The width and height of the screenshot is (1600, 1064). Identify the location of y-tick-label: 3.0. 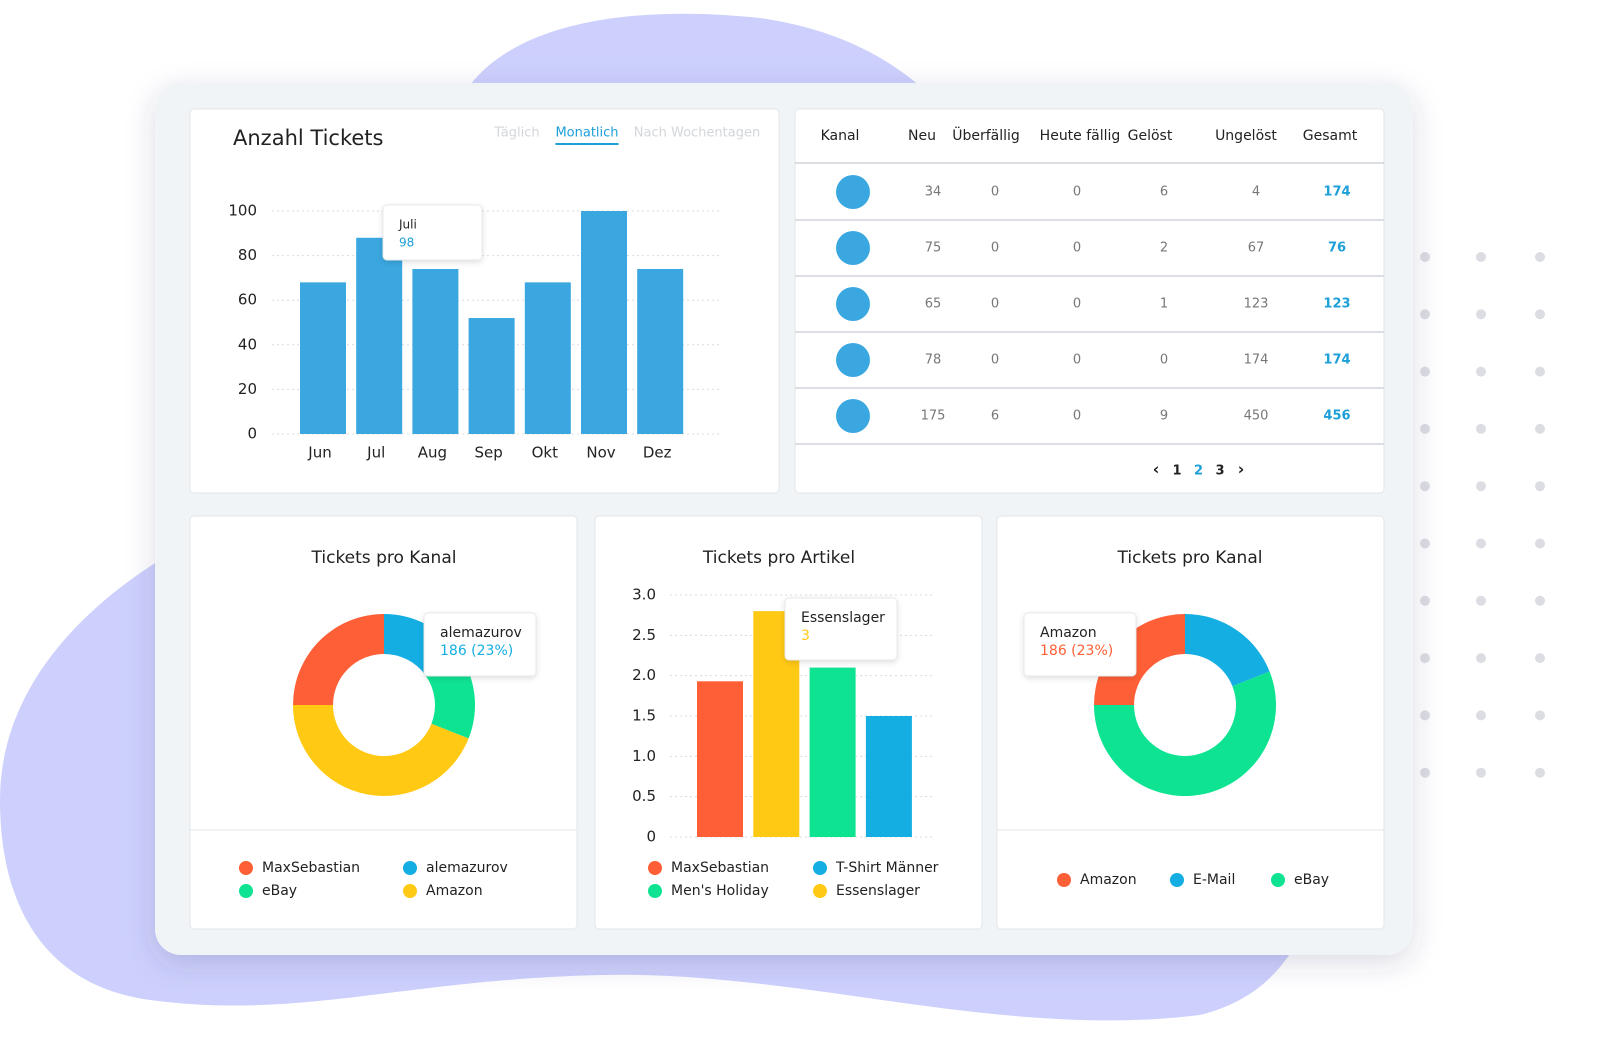
(644, 595).